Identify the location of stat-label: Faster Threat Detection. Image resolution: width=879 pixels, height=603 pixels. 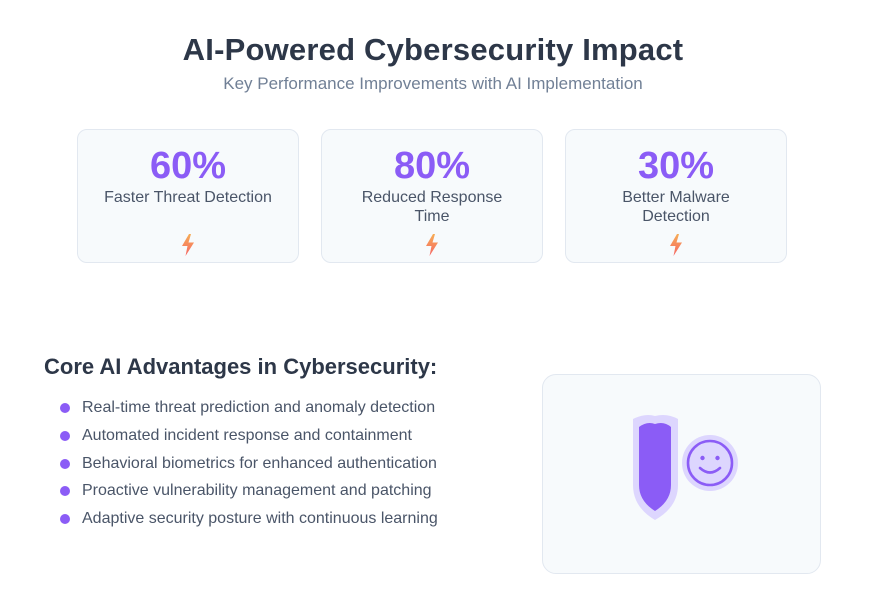
(188, 197).